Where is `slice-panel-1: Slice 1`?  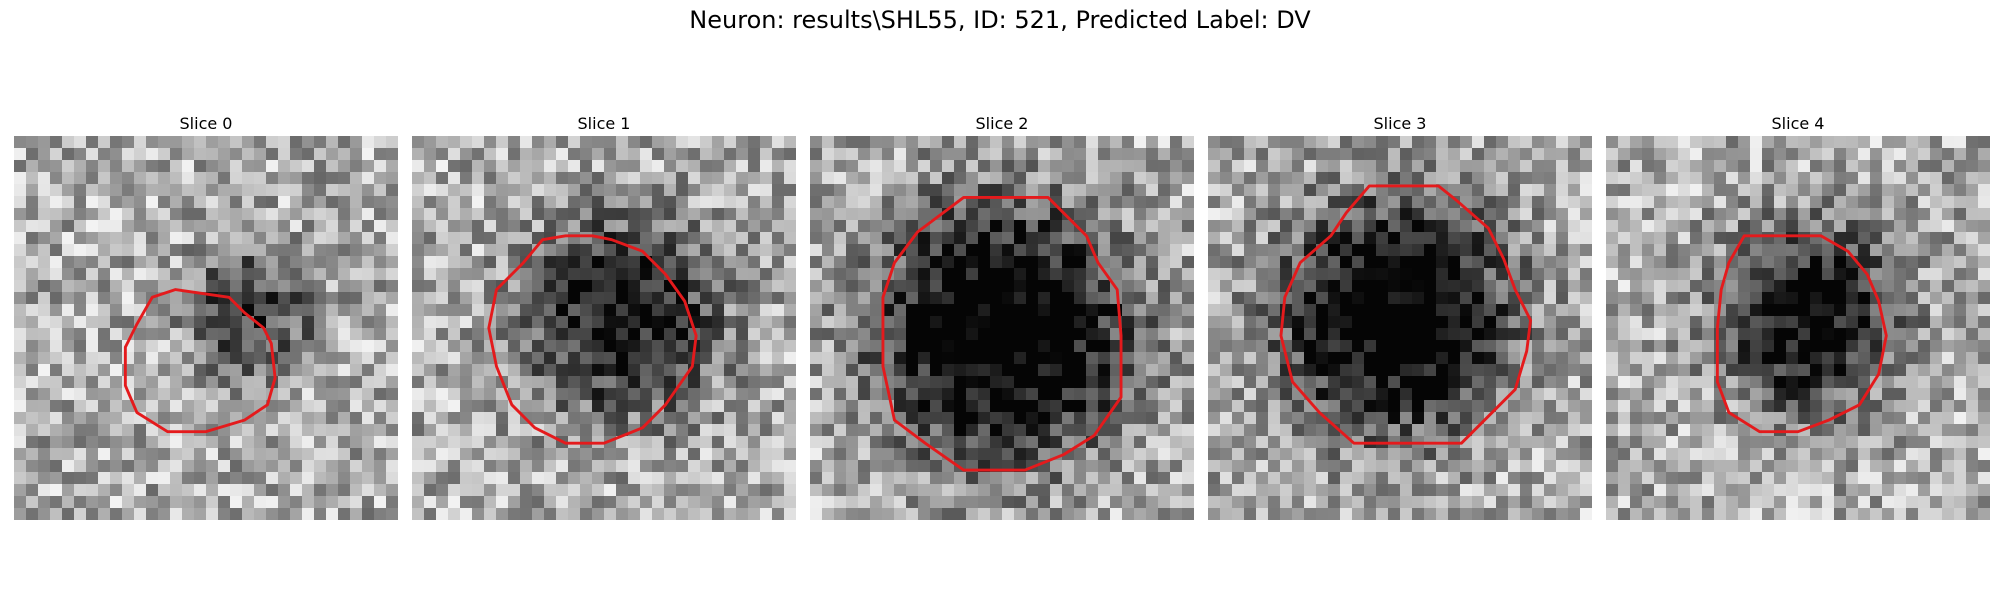 slice-panel-1: Slice 1 is located at coordinates (604, 316).